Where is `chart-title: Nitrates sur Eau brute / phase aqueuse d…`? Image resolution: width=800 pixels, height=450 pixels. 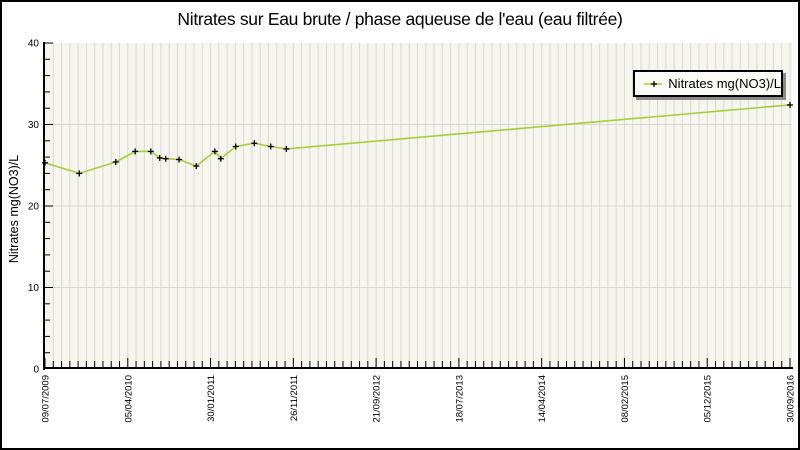
chart-title: Nitrates sur Eau brute / phase aqueuse d… is located at coordinates (400, 19).